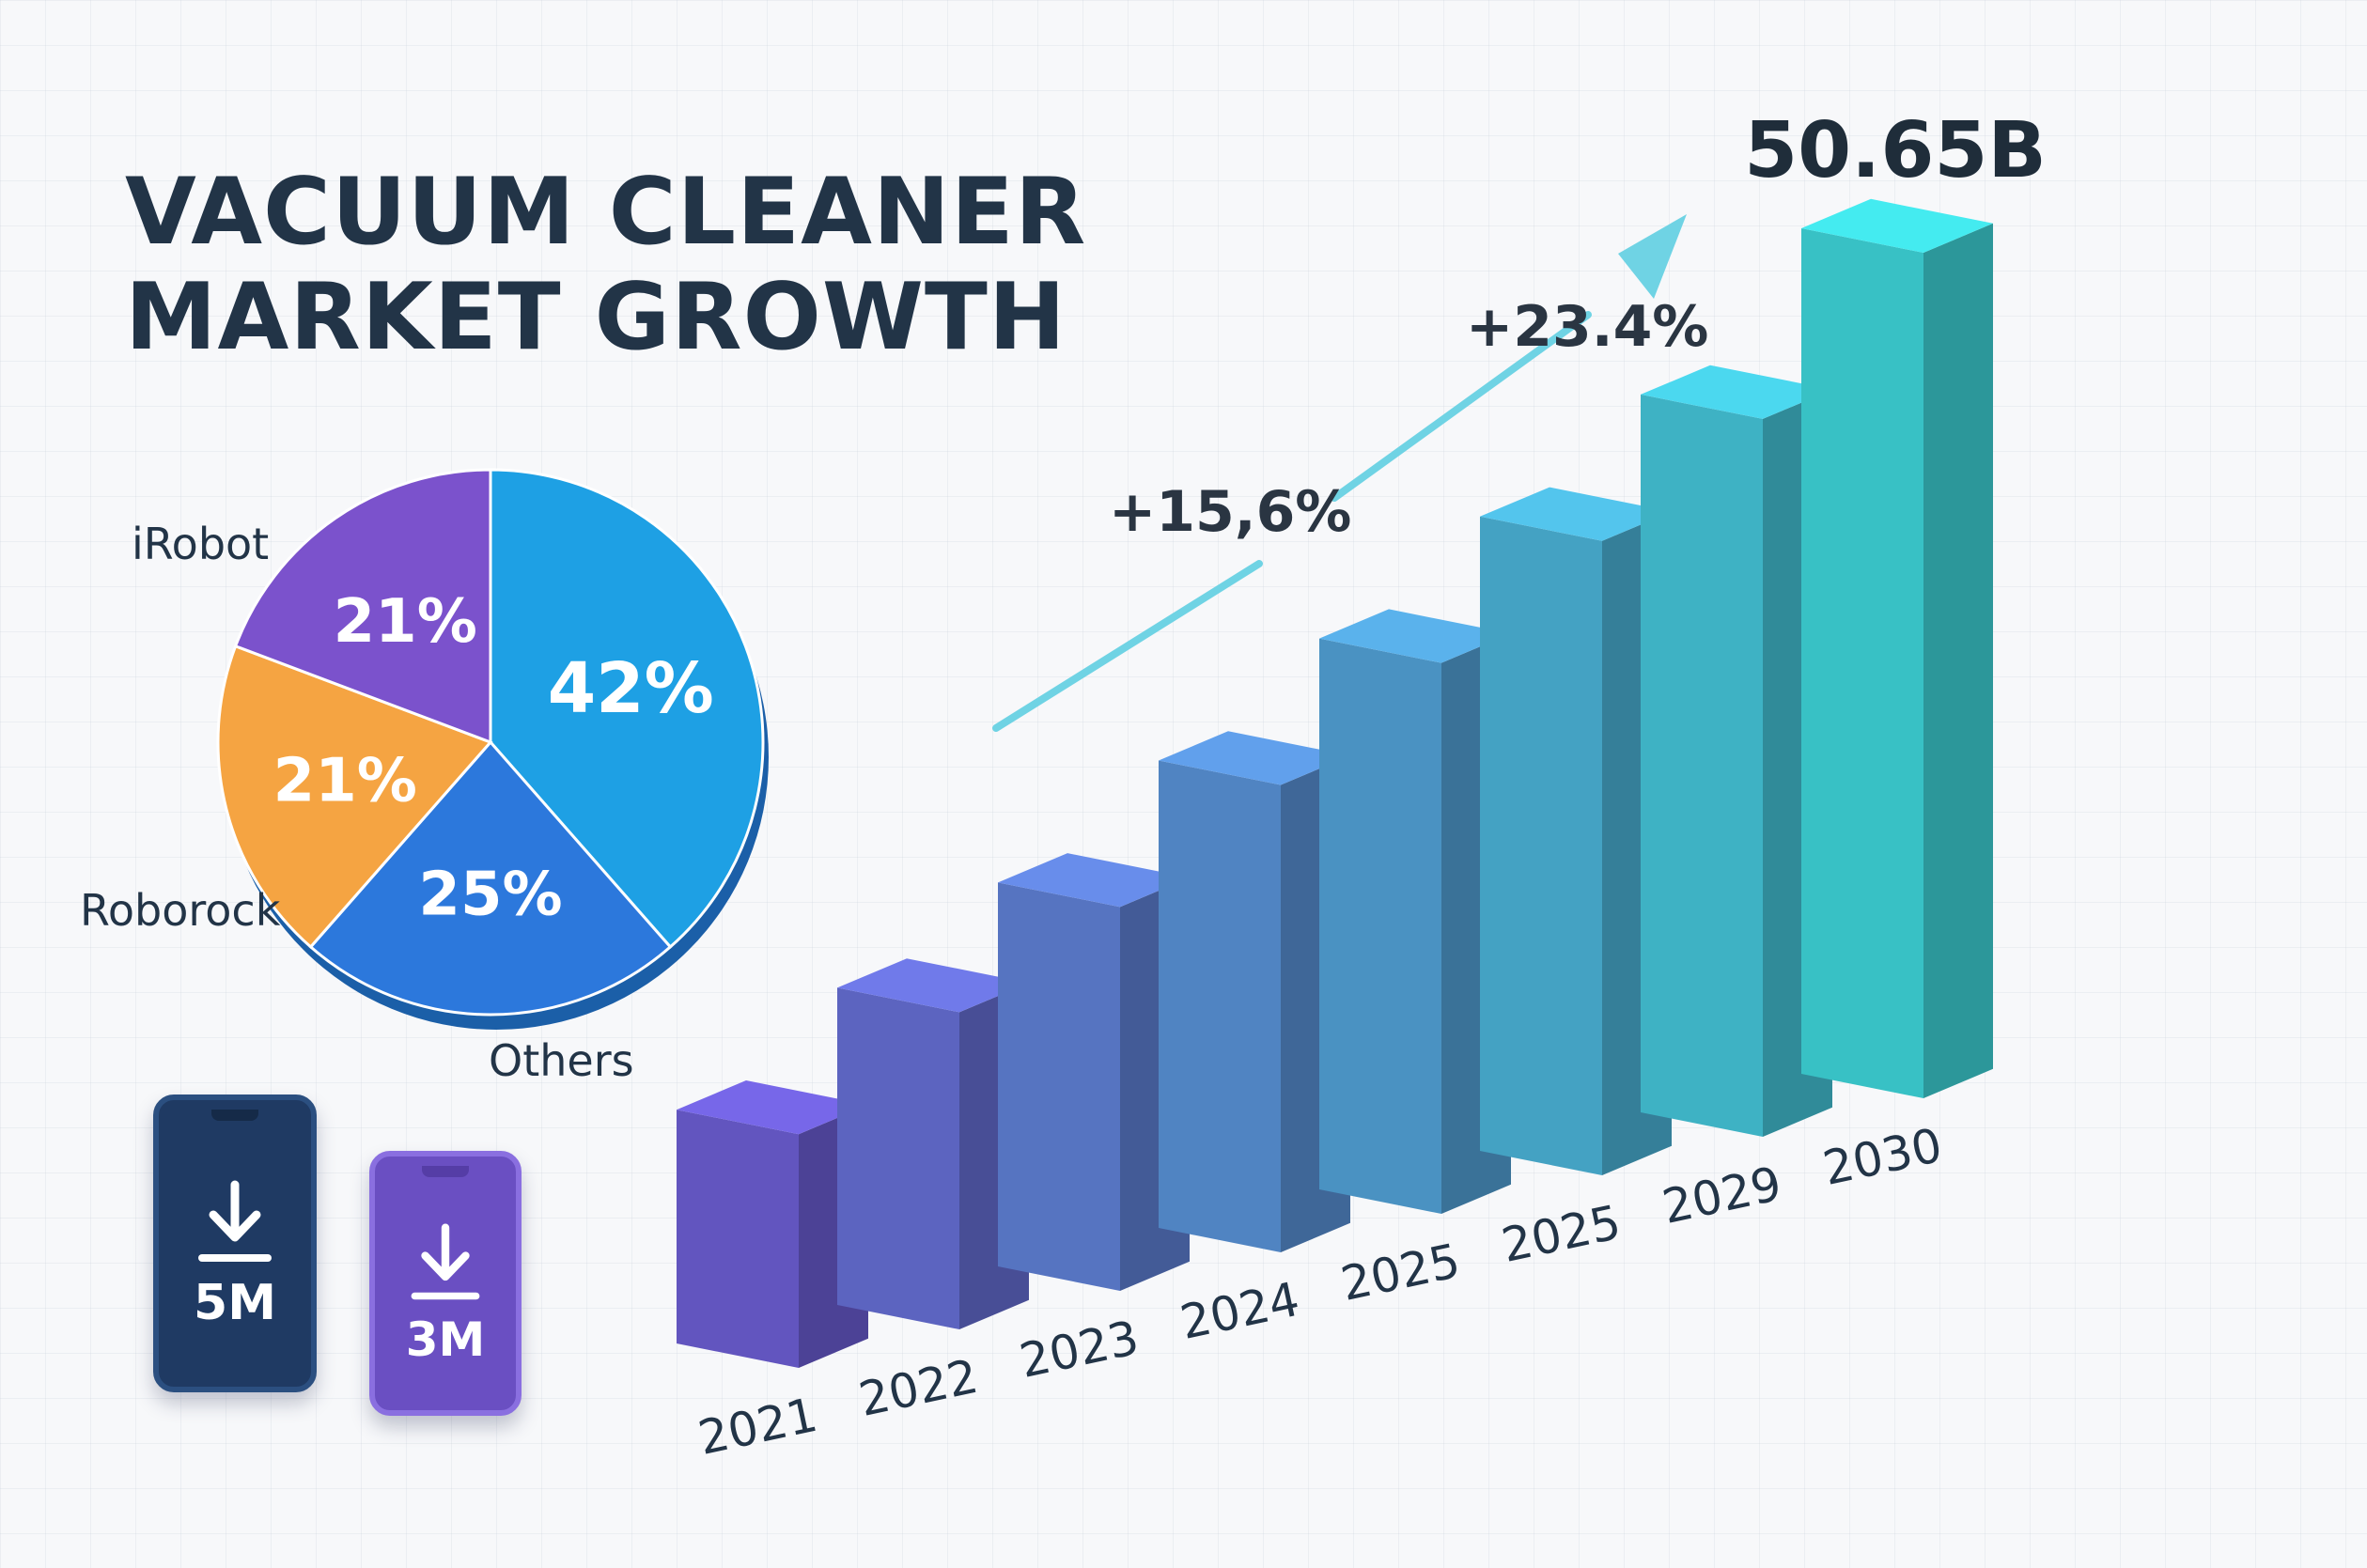 This screenshot has height=1568, width=2367. What do you see at coordinates (1896, 150) in the screenshot?
I see `bar-value-label: 50.65B` at bounding box center [1896, 150].